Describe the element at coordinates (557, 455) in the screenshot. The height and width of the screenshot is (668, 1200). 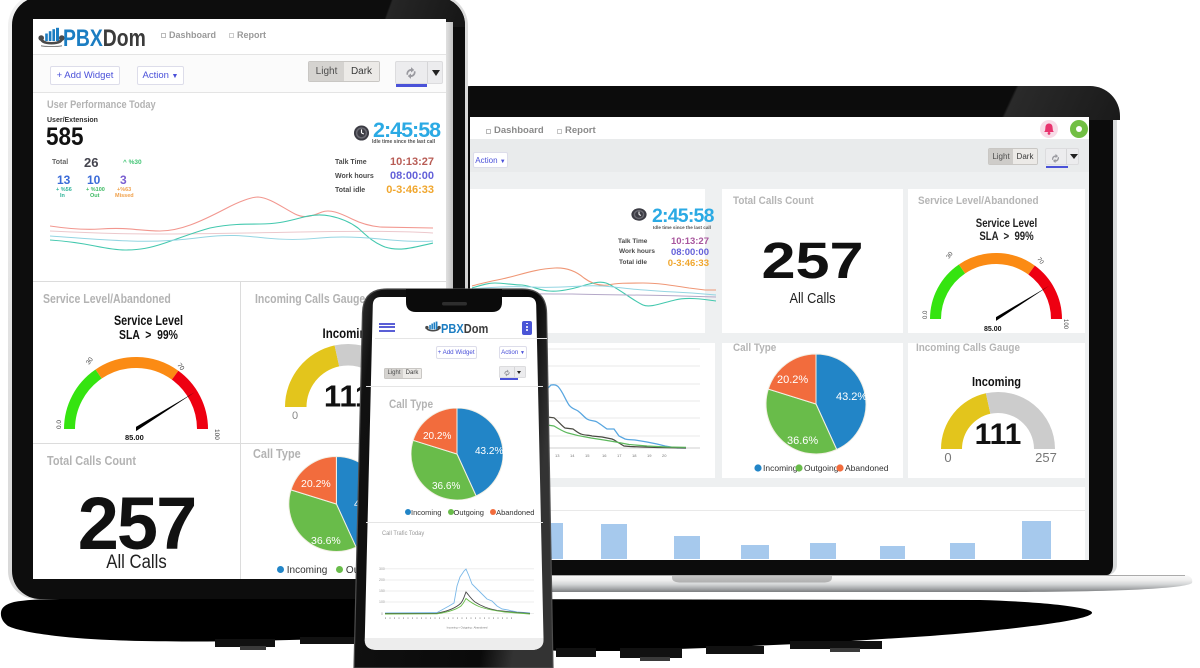
I see `svg-text: 13` at that location.